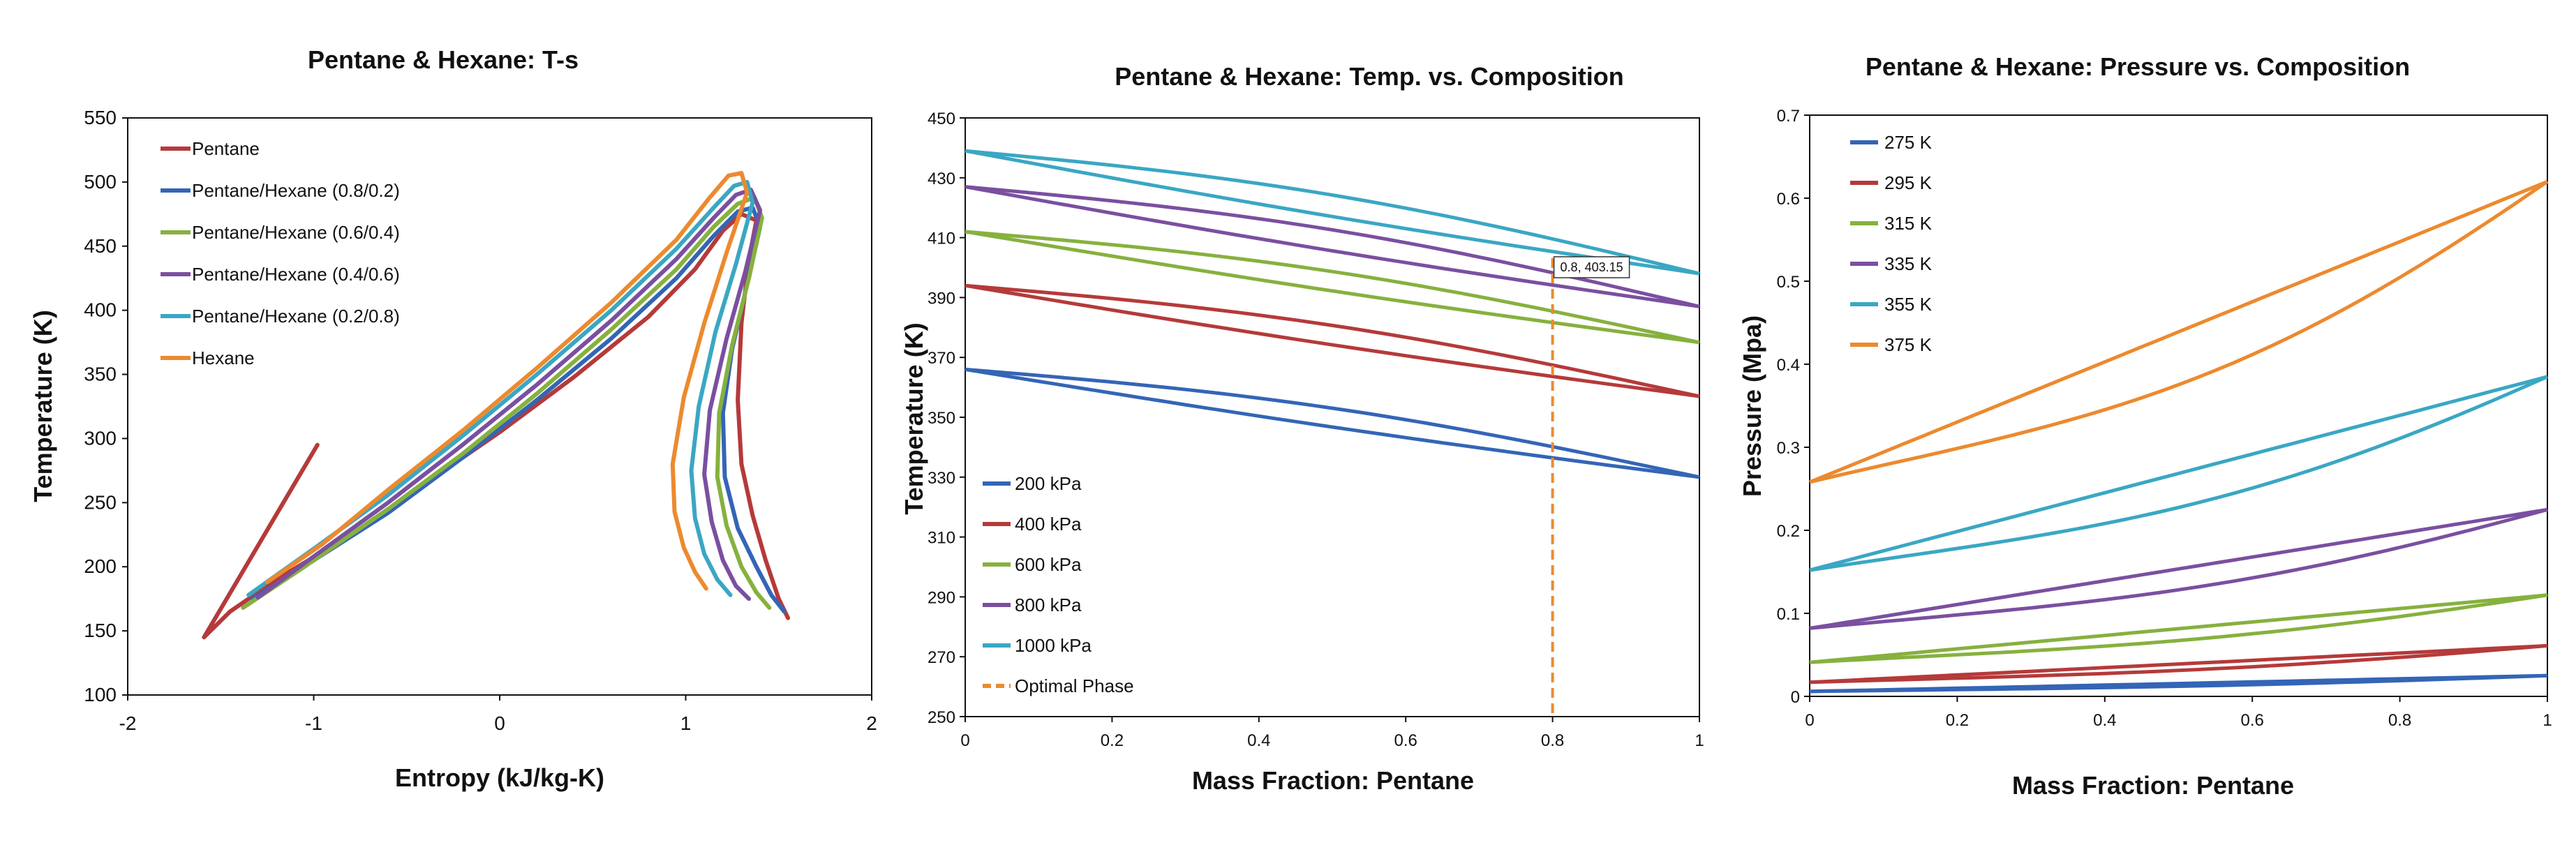 The width and height of the screenshot is (2576, 845). What do you see at coordinates (226, 148) in the screenshot?
I see `ts-legend-label: Pentane` at bounding box center [226, 148].